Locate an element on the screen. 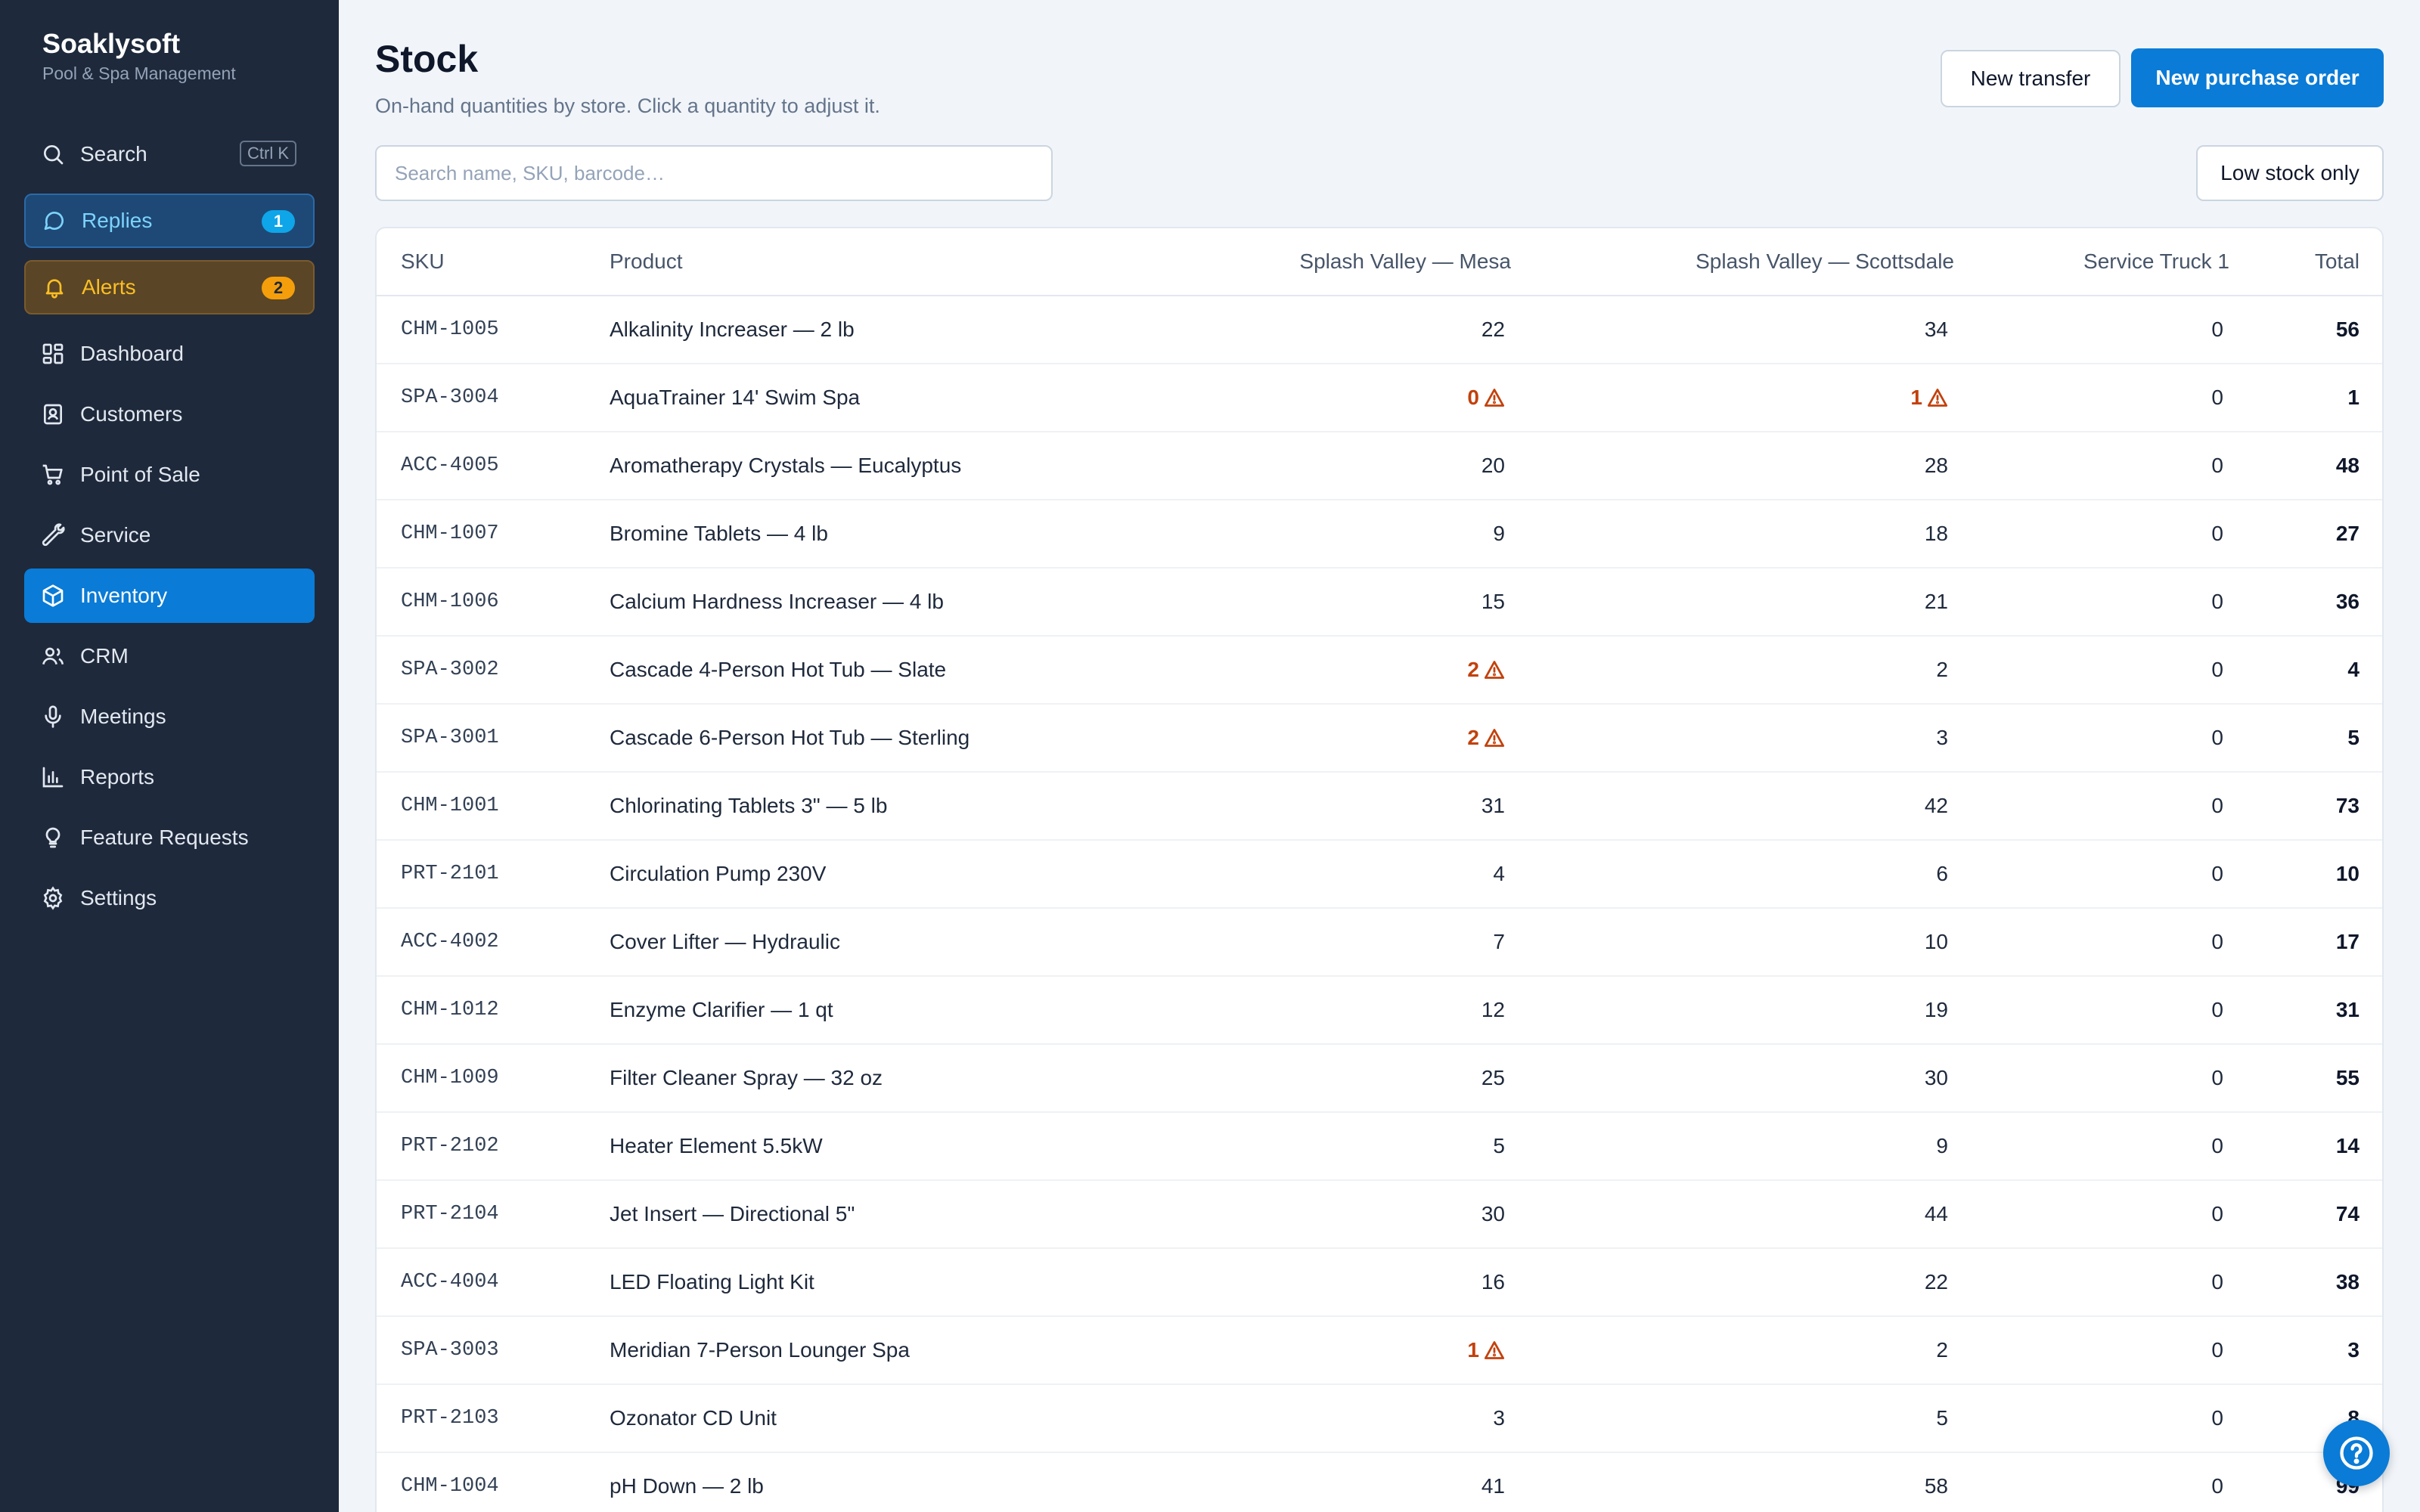  sidebar-item-settings: Settings is located at coordinates (169, 898).